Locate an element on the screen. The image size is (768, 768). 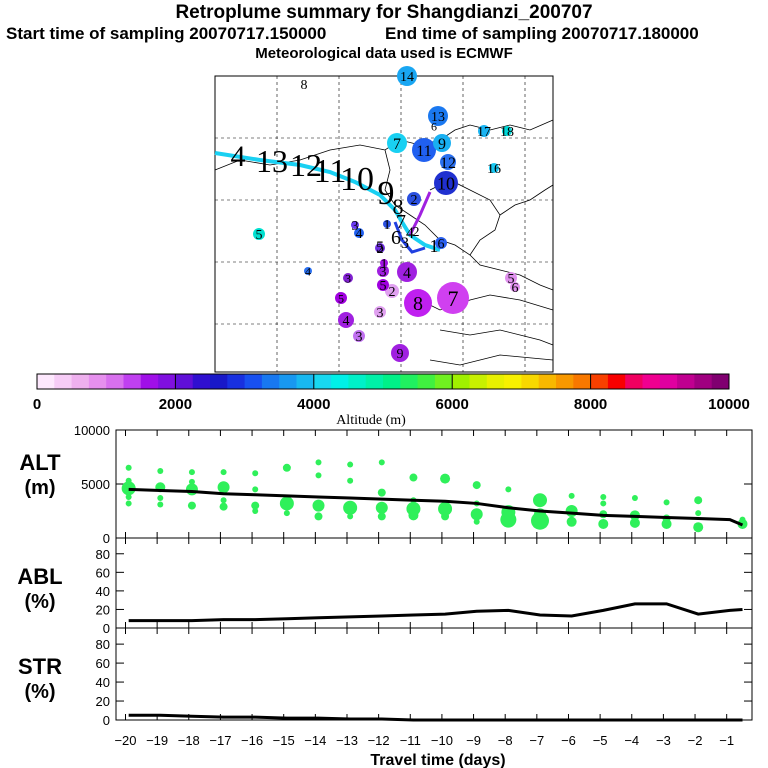
trajectory-day-label: 4 is located at coordinates (410, 233).